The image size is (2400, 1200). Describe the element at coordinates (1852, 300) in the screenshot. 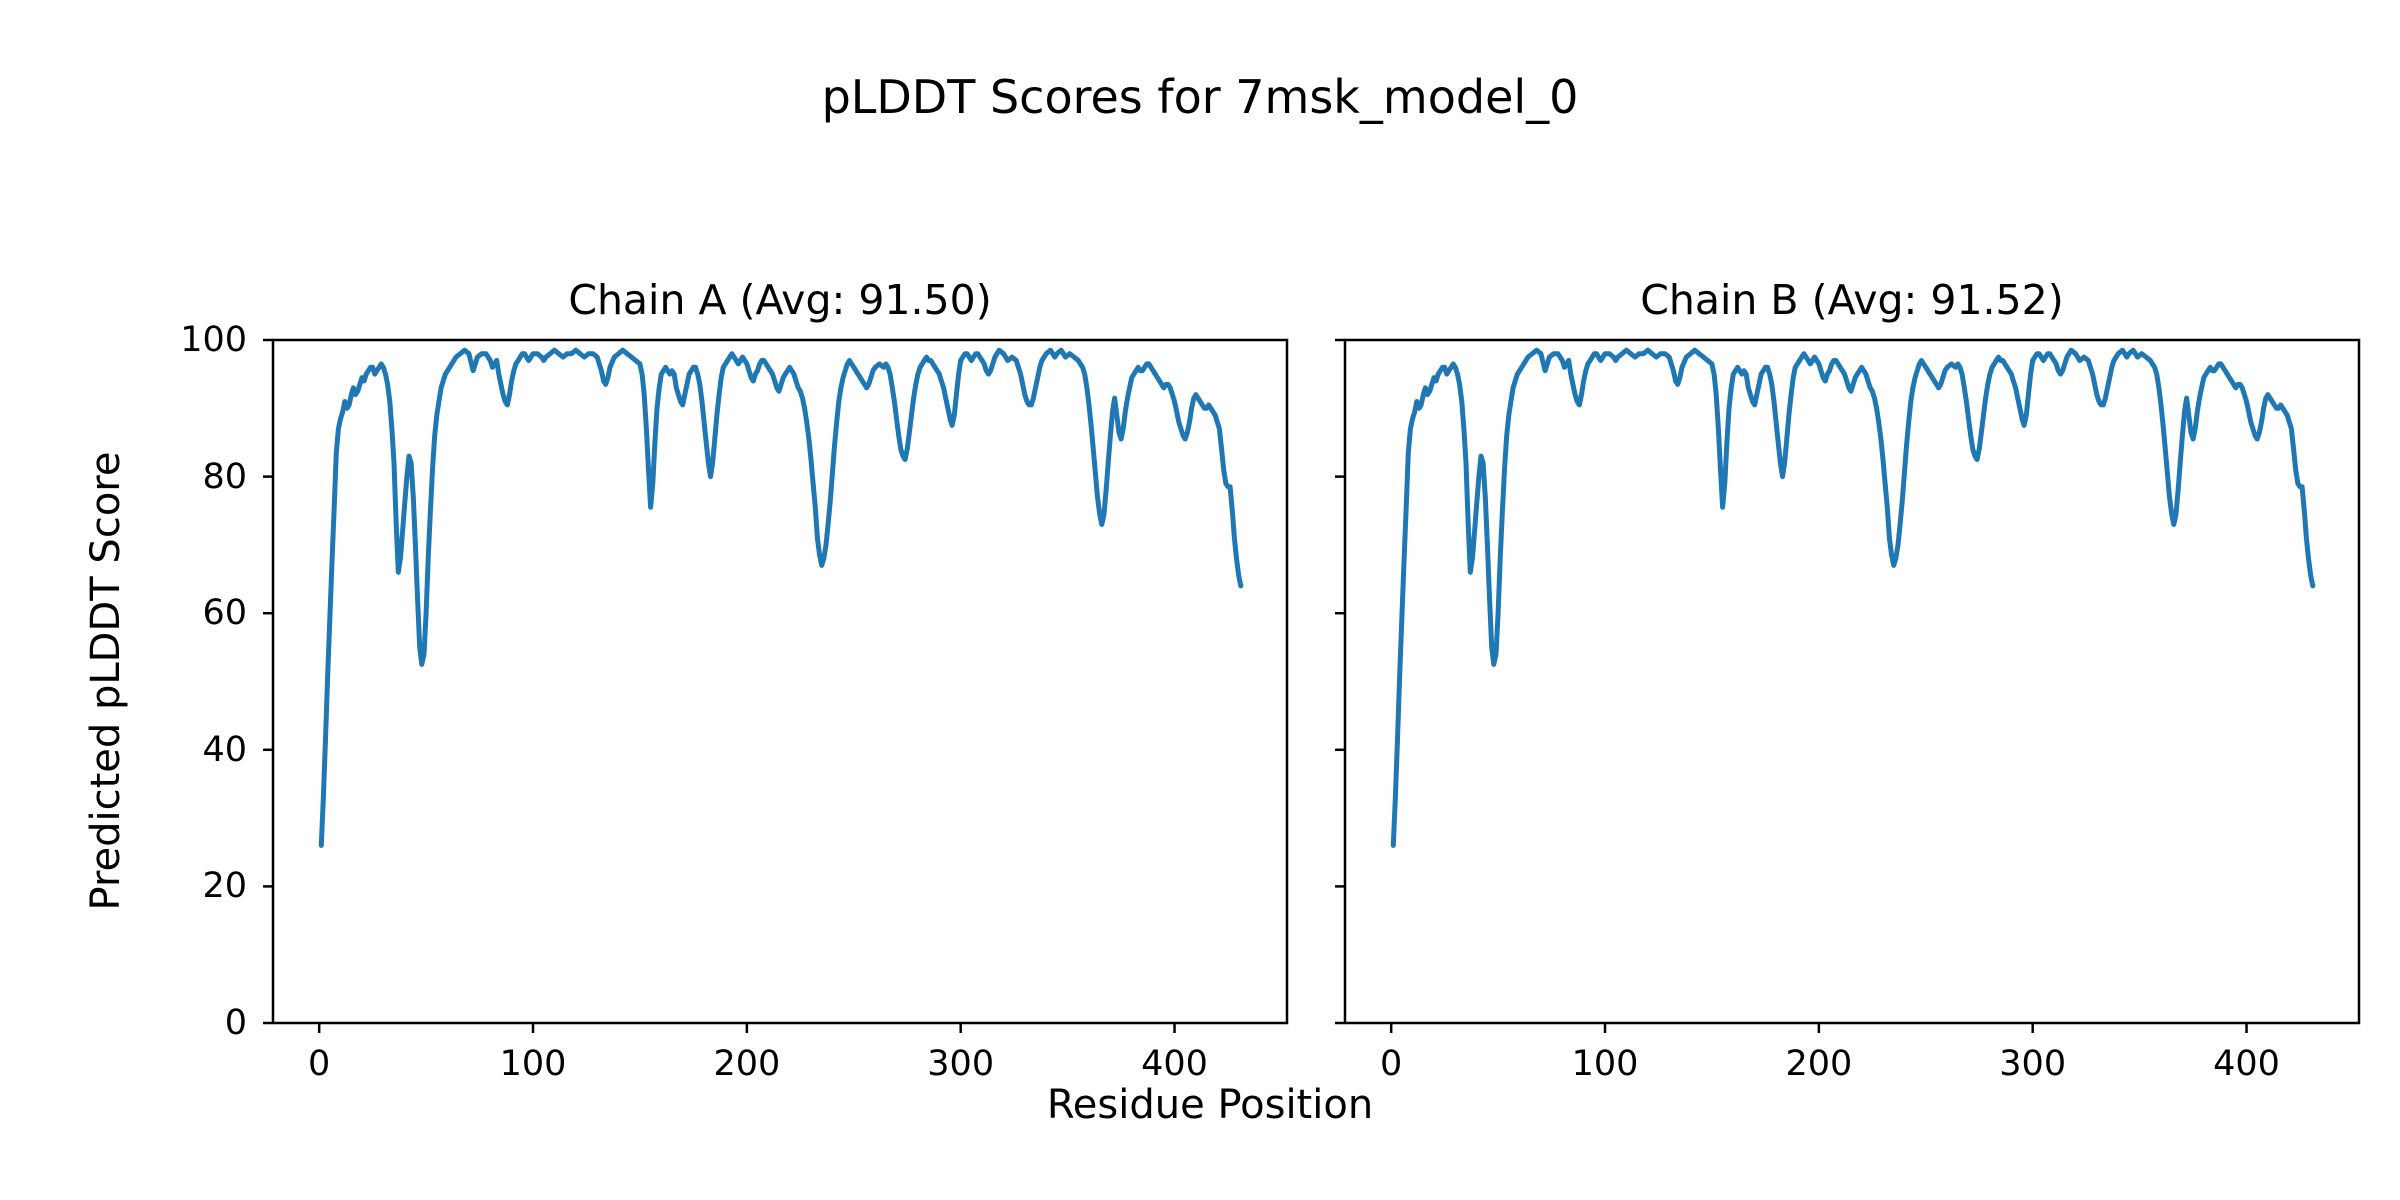

I see `chain-b-title: Chain B (Avg: 91.52)` at that location.